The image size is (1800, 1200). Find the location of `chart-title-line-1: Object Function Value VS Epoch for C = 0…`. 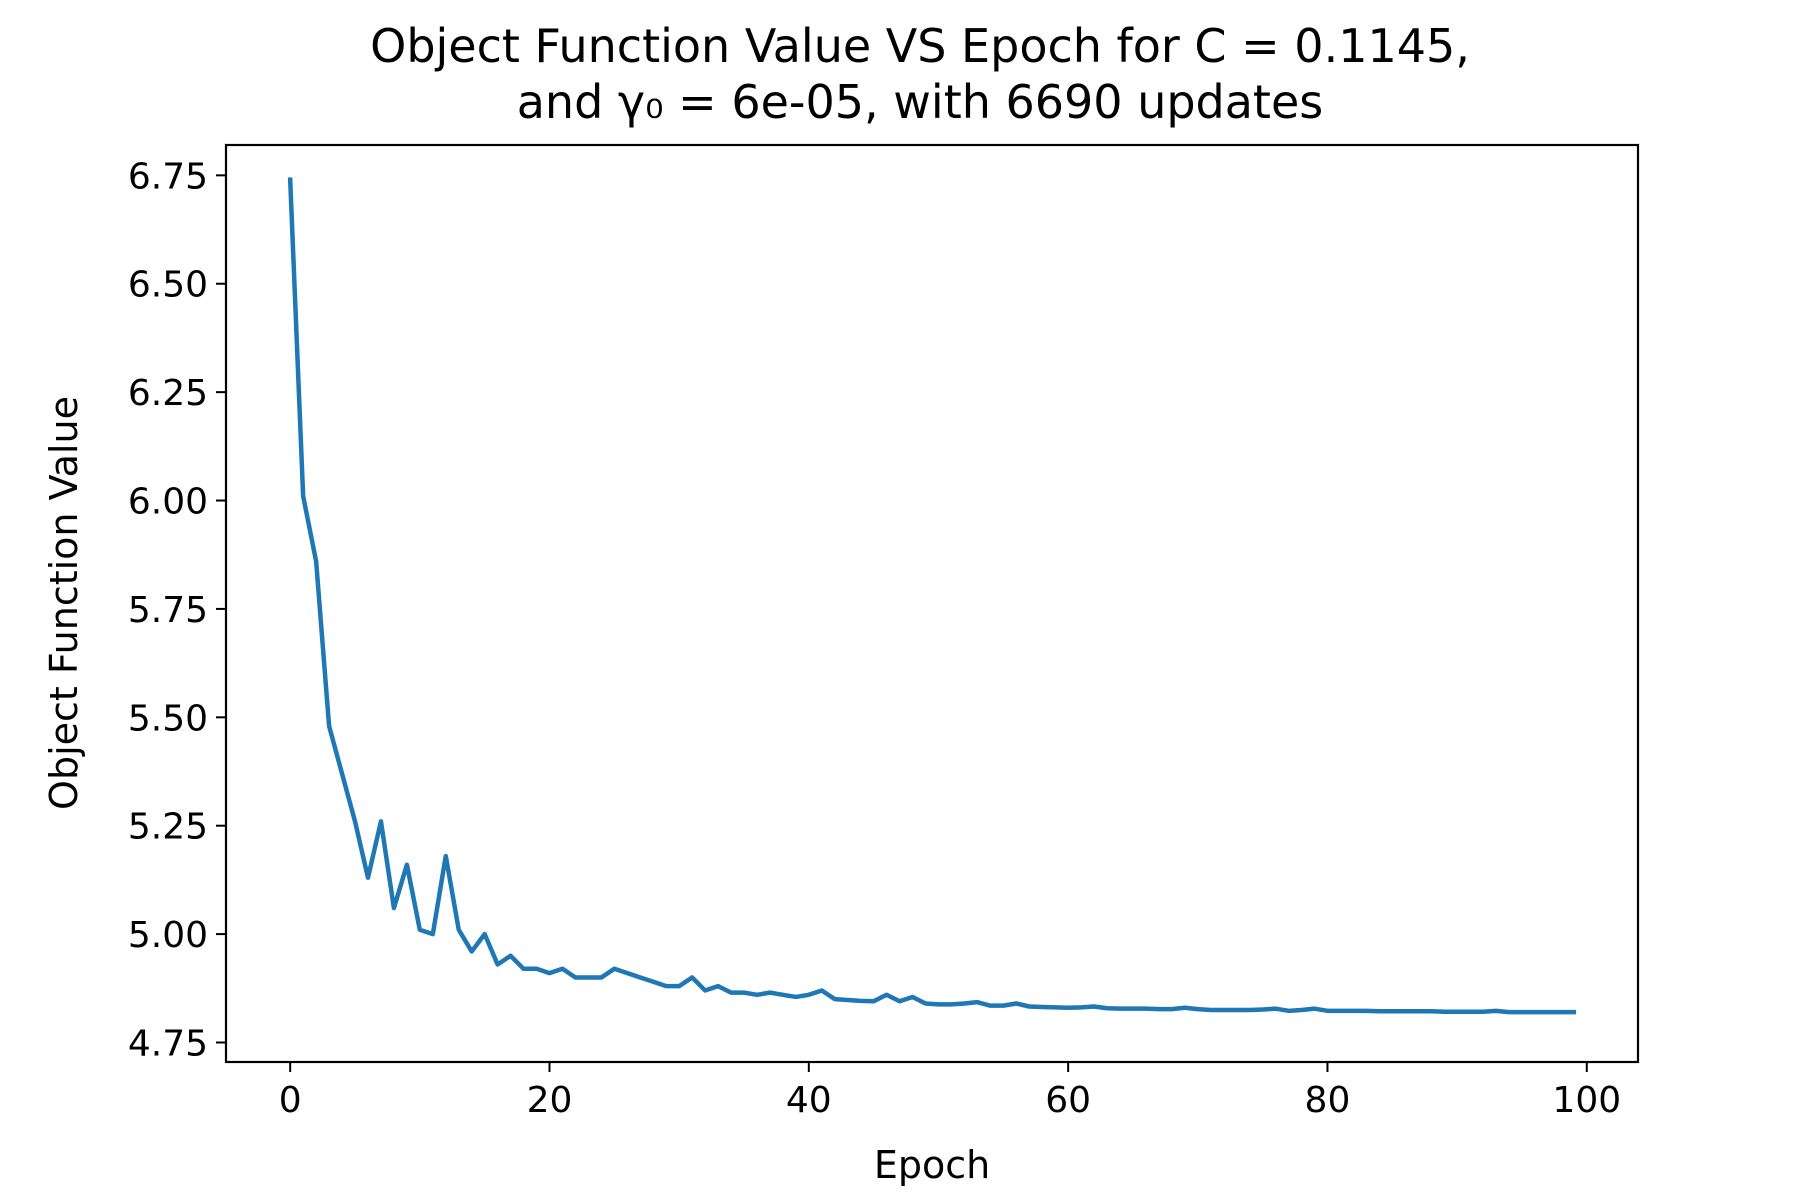

chart-title-line-1: Object Function Value VS Epoch for C = 0… is located at coordinates (920, 46).